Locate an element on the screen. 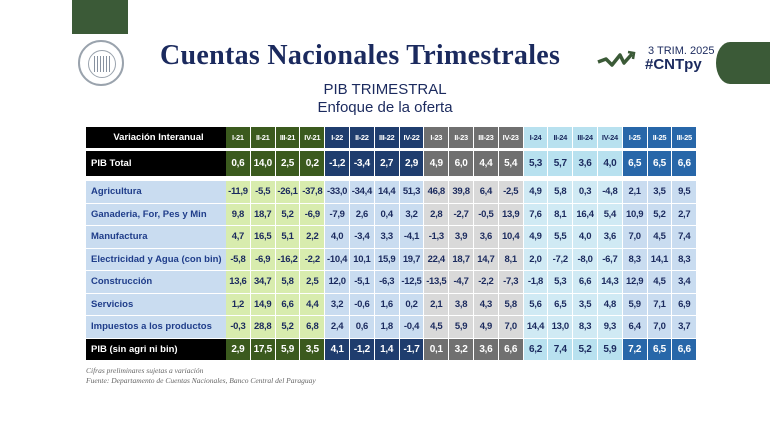  row-label: Electricidad y Agua (con bin) is located at coordinates (156, 259).